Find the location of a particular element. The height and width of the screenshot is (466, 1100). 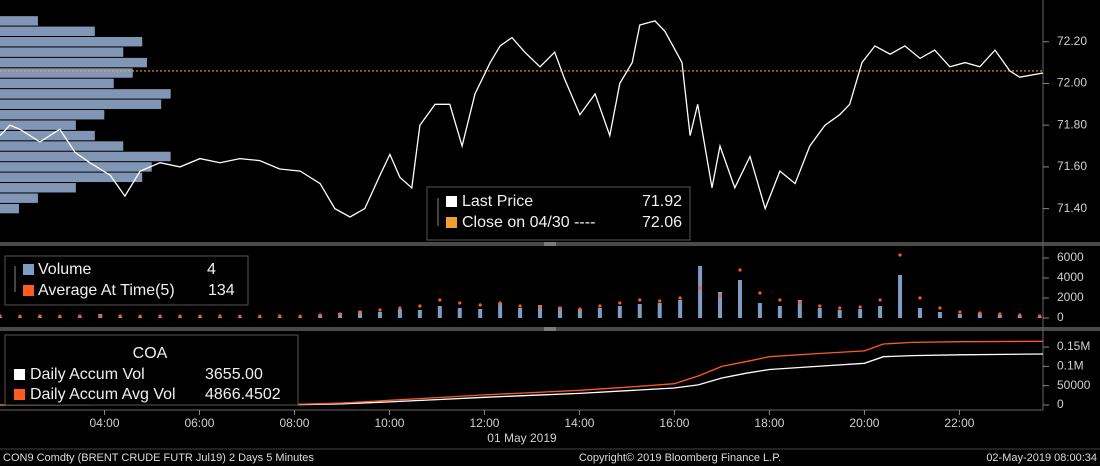

legend-value: 4866.4502 is located at coordinates (243, 394).